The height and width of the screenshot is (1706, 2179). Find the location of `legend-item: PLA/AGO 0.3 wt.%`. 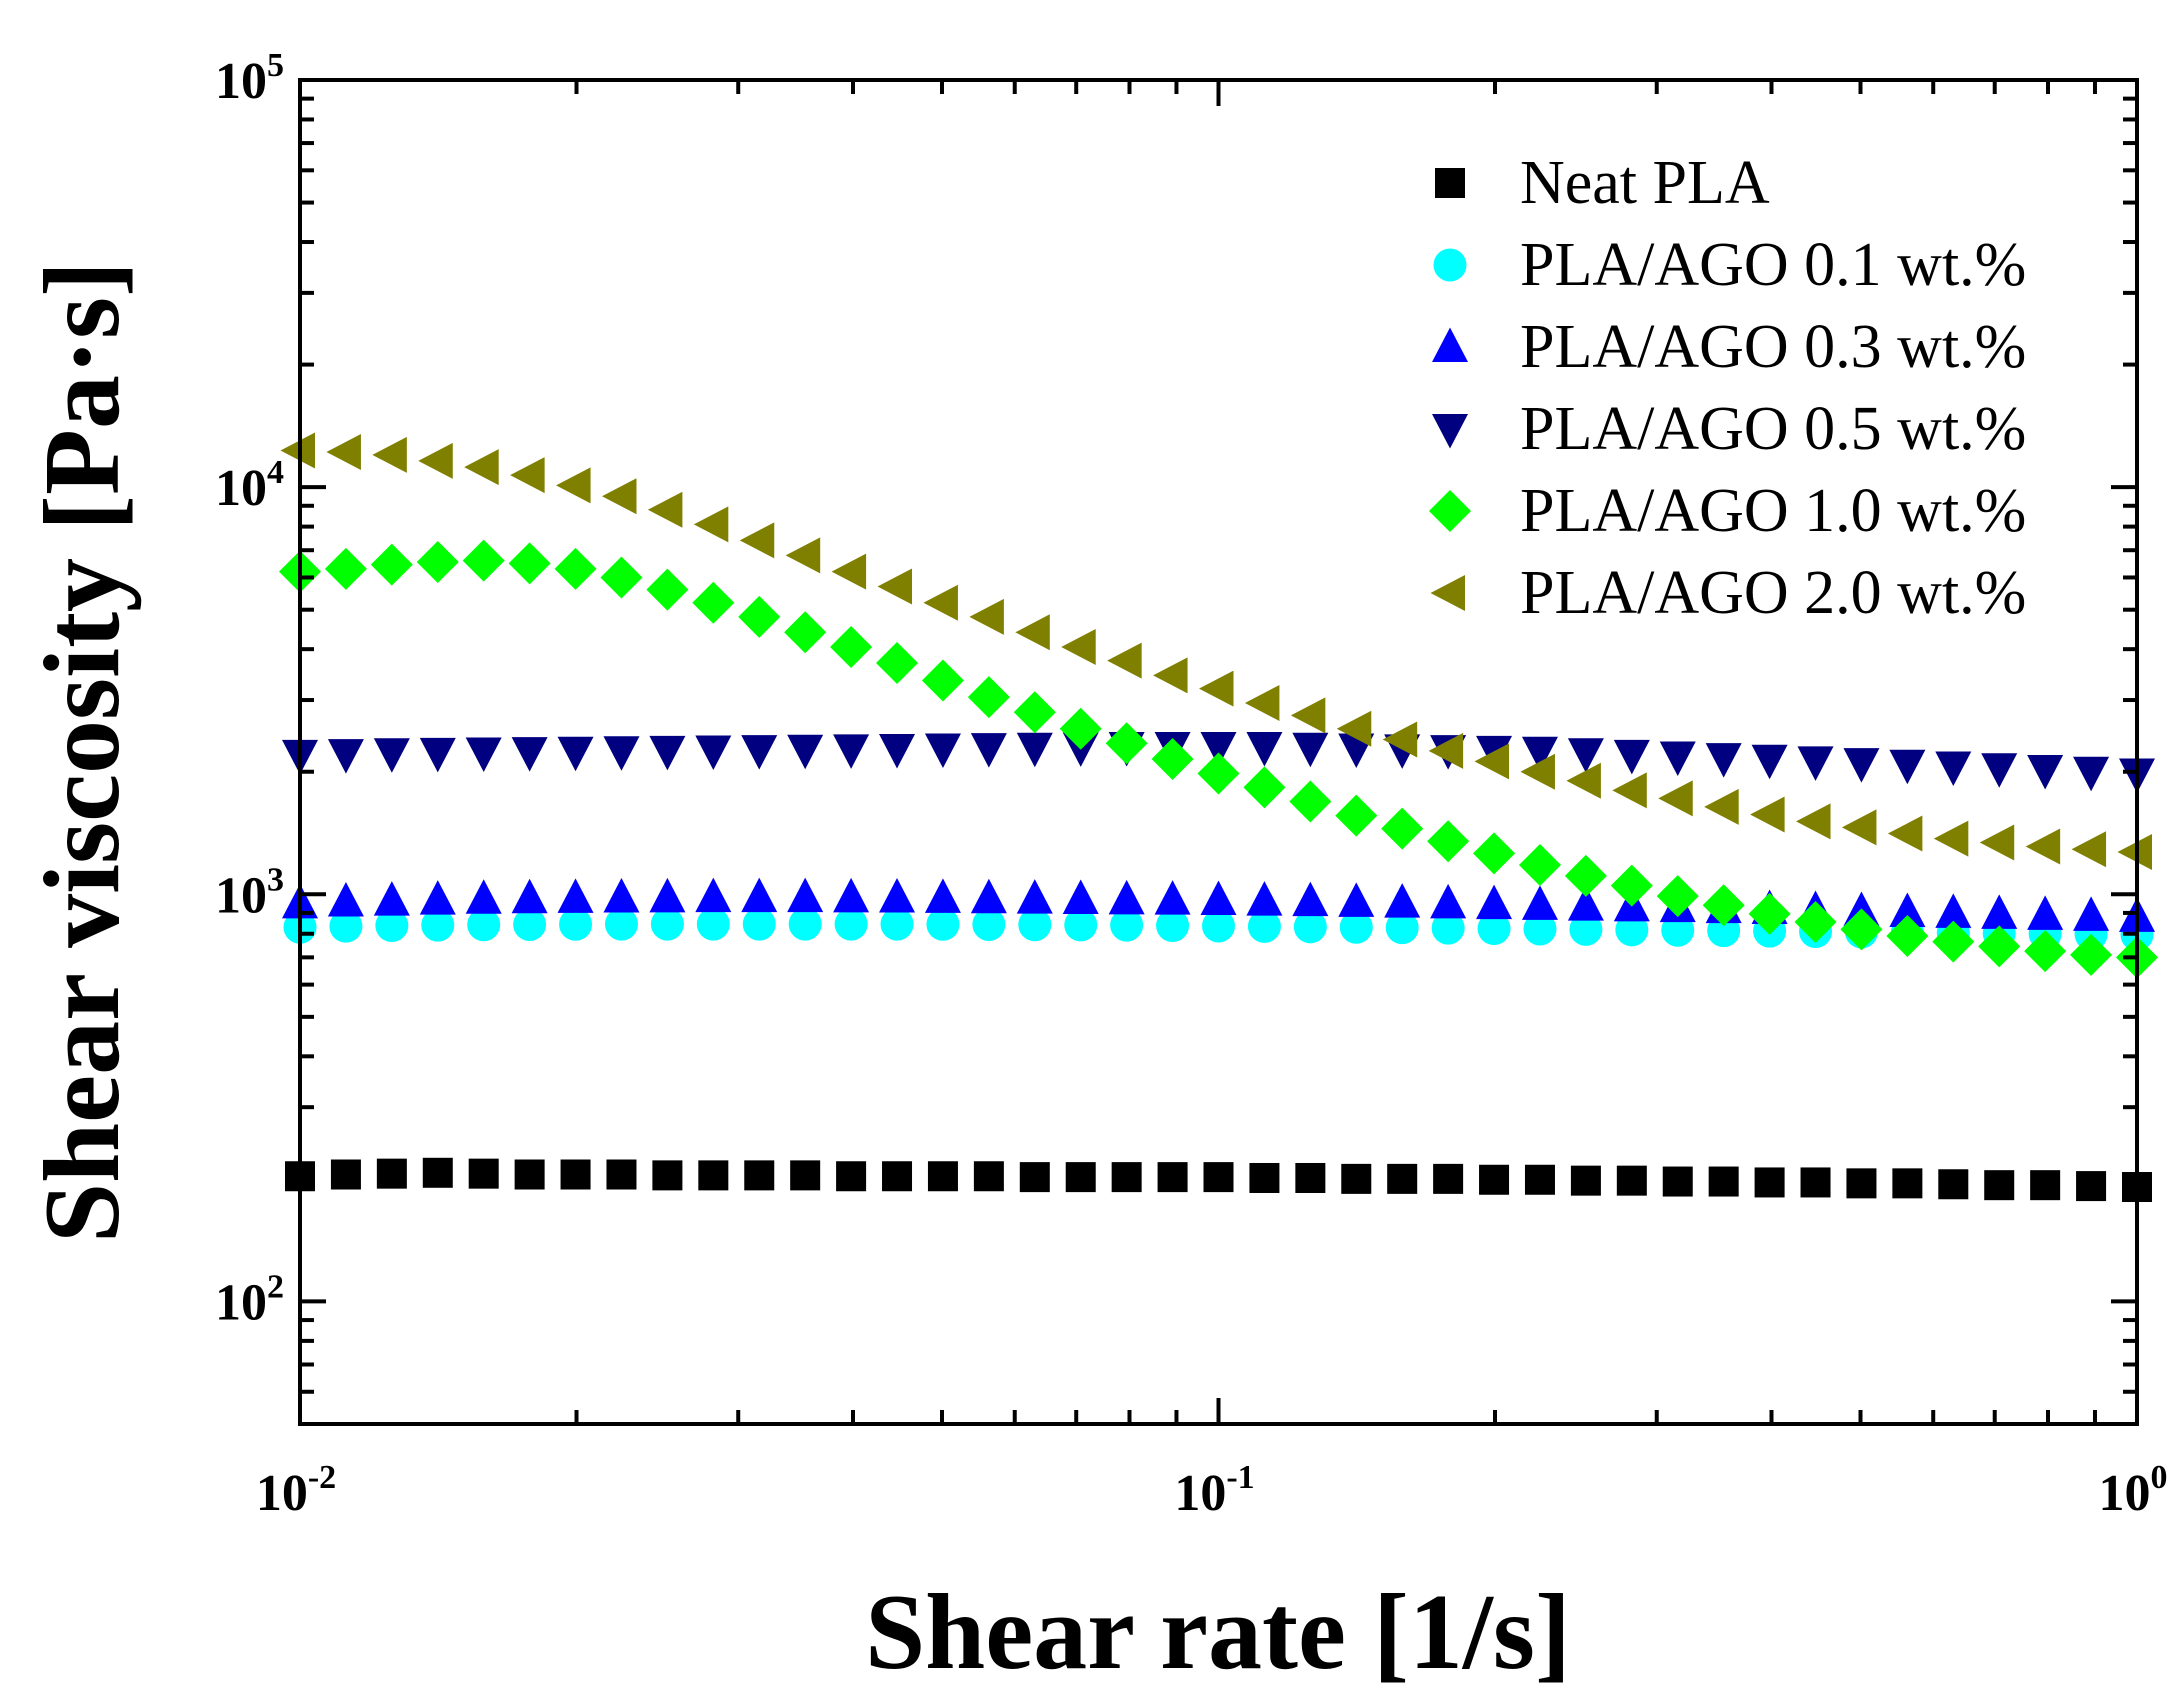

legend-item: PLA/AGO 0.3 wt.% is located at coordinates (1729, 347).